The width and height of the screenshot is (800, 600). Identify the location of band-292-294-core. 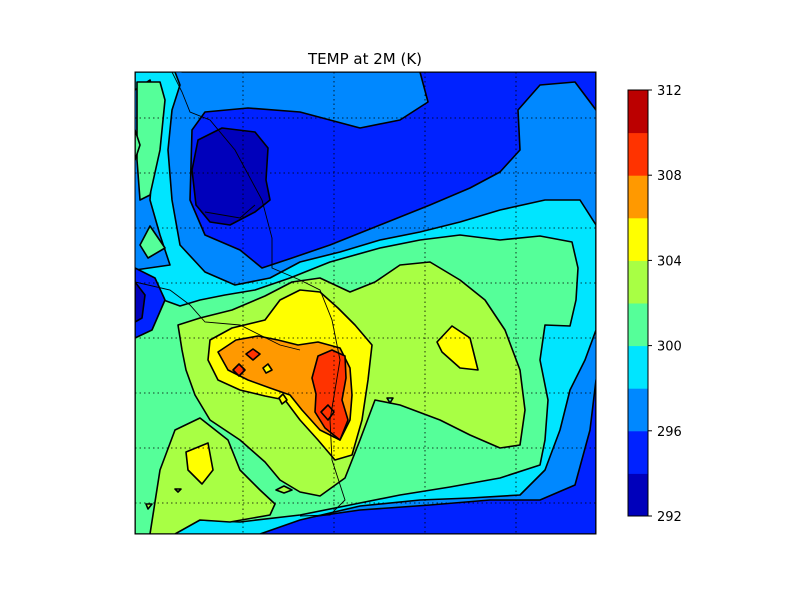
(231, 176).